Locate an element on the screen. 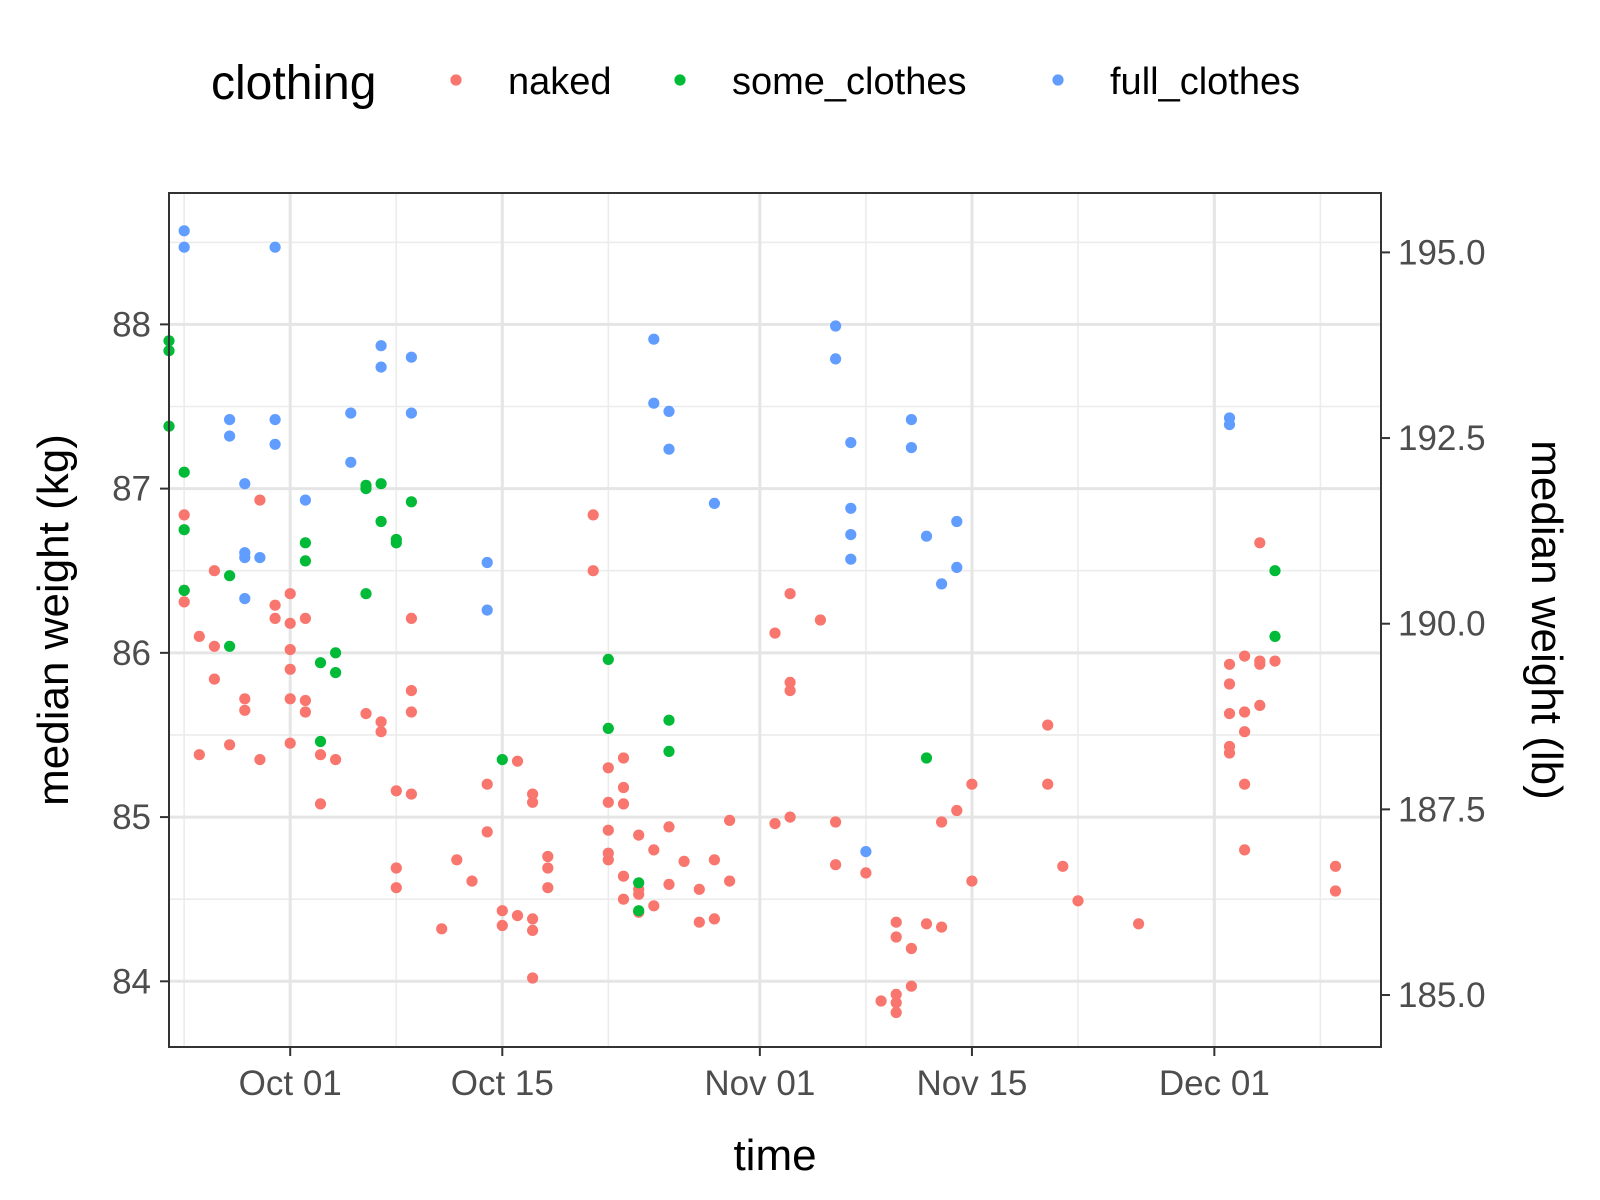 The image size is (1600, 1200). y-axis-left: 84 85 86 87 88 is located at coordinates (140, 653).